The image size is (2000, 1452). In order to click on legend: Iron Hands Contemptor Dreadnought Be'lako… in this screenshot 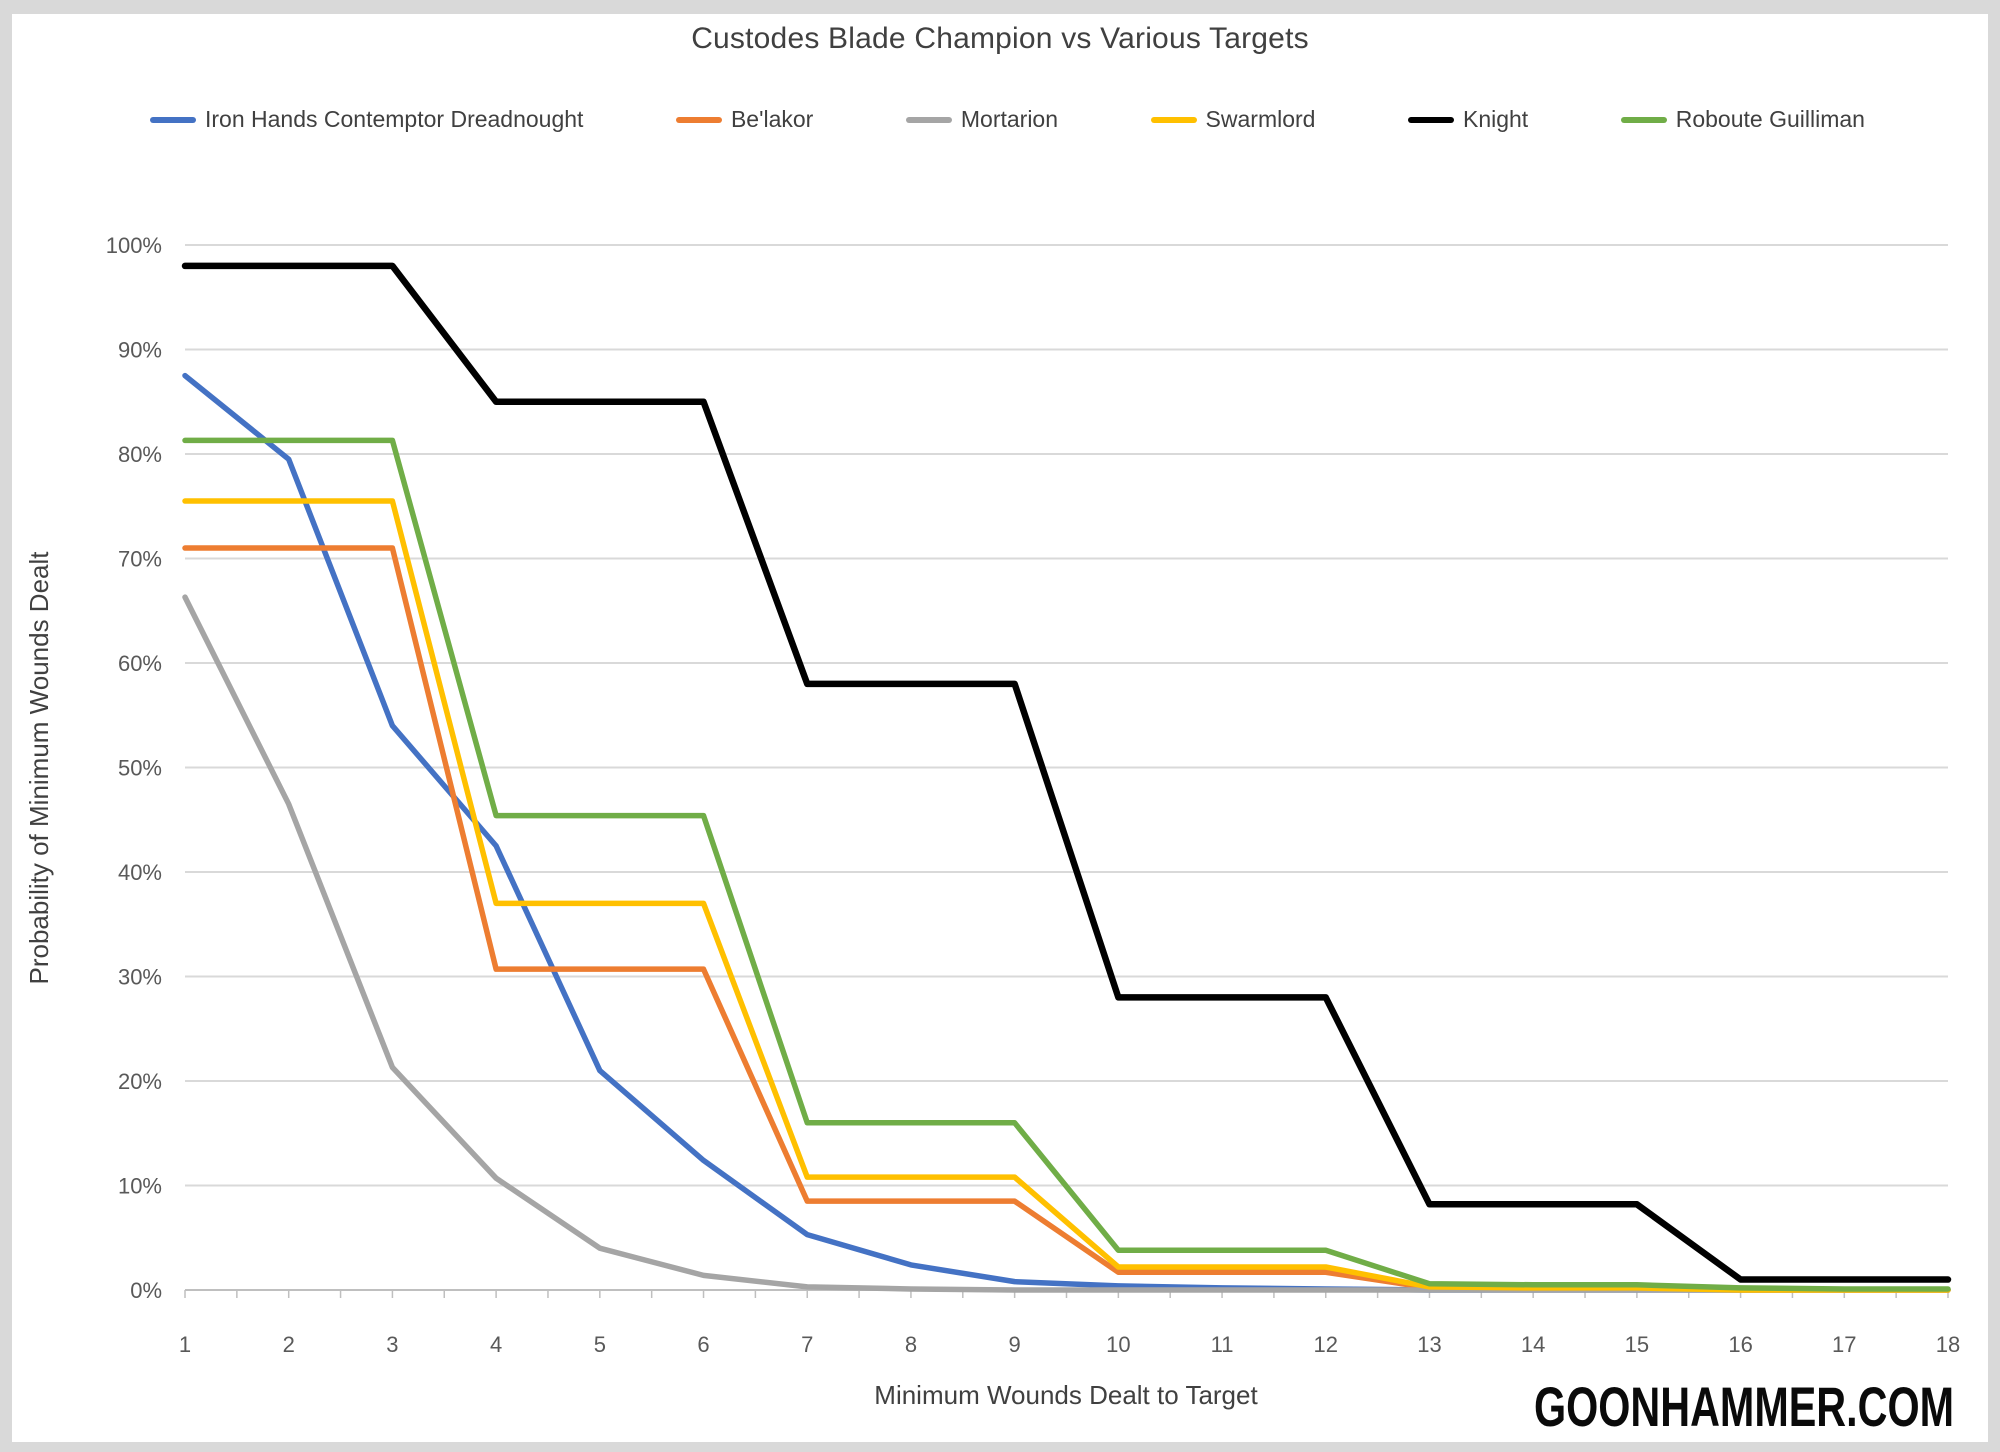, I will do `click(1007, 119)`.